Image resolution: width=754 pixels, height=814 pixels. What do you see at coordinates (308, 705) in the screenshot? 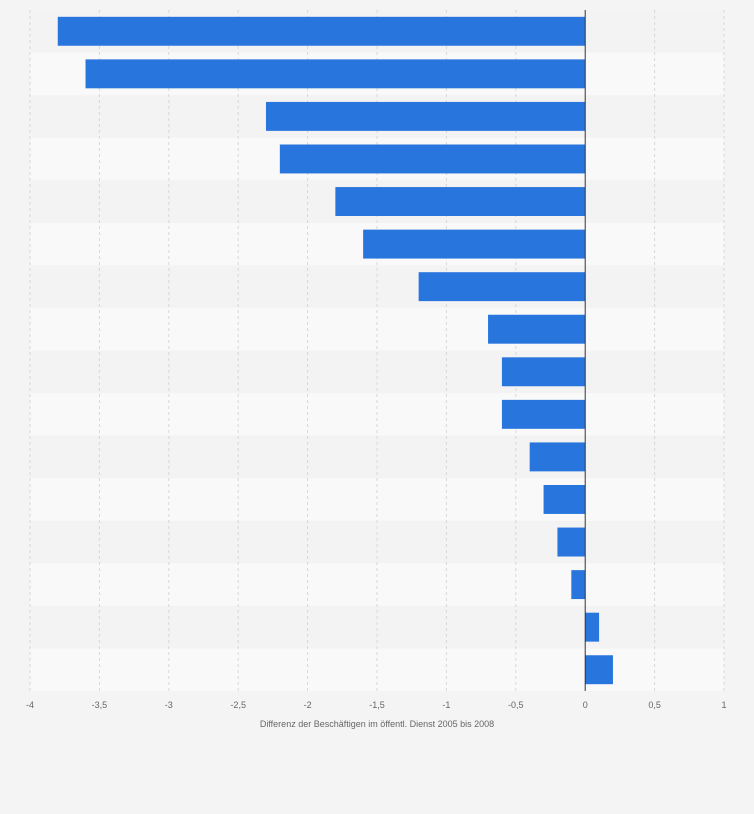
I see `x-tick-label: -2` at bounding box center [308, 705].